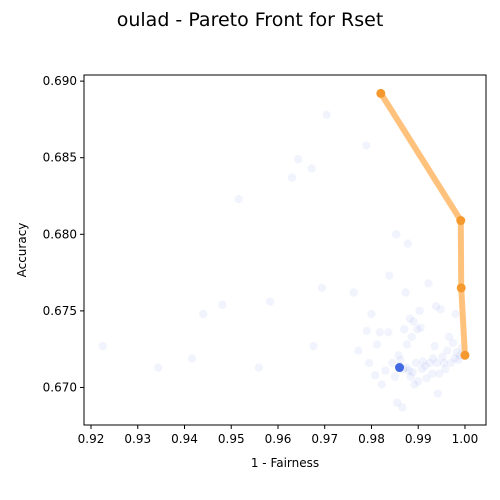 The width and height of the screenshot is (500, 500). I want to click on x-axis: 0.92 0.93 0.94 0.95 0.96 0.97 0.98 0.99 1.00, so click(278, 435).